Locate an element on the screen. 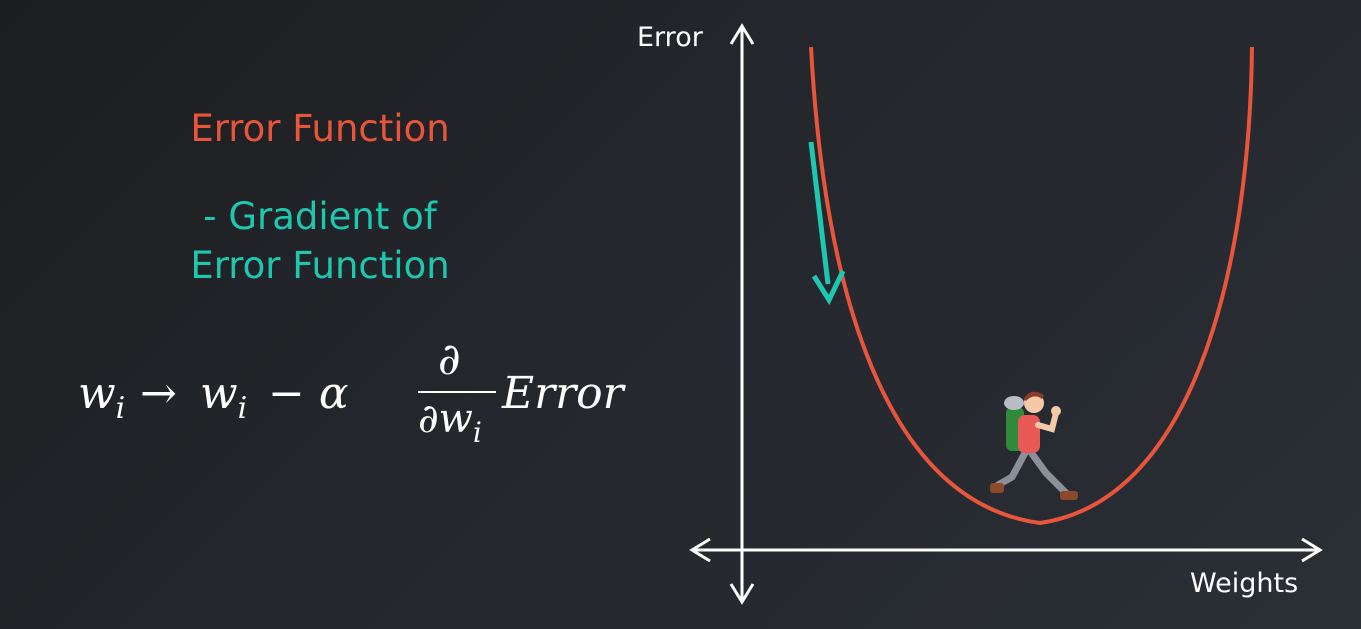  formula-fraction-bar is located at coordinates (457, 392).